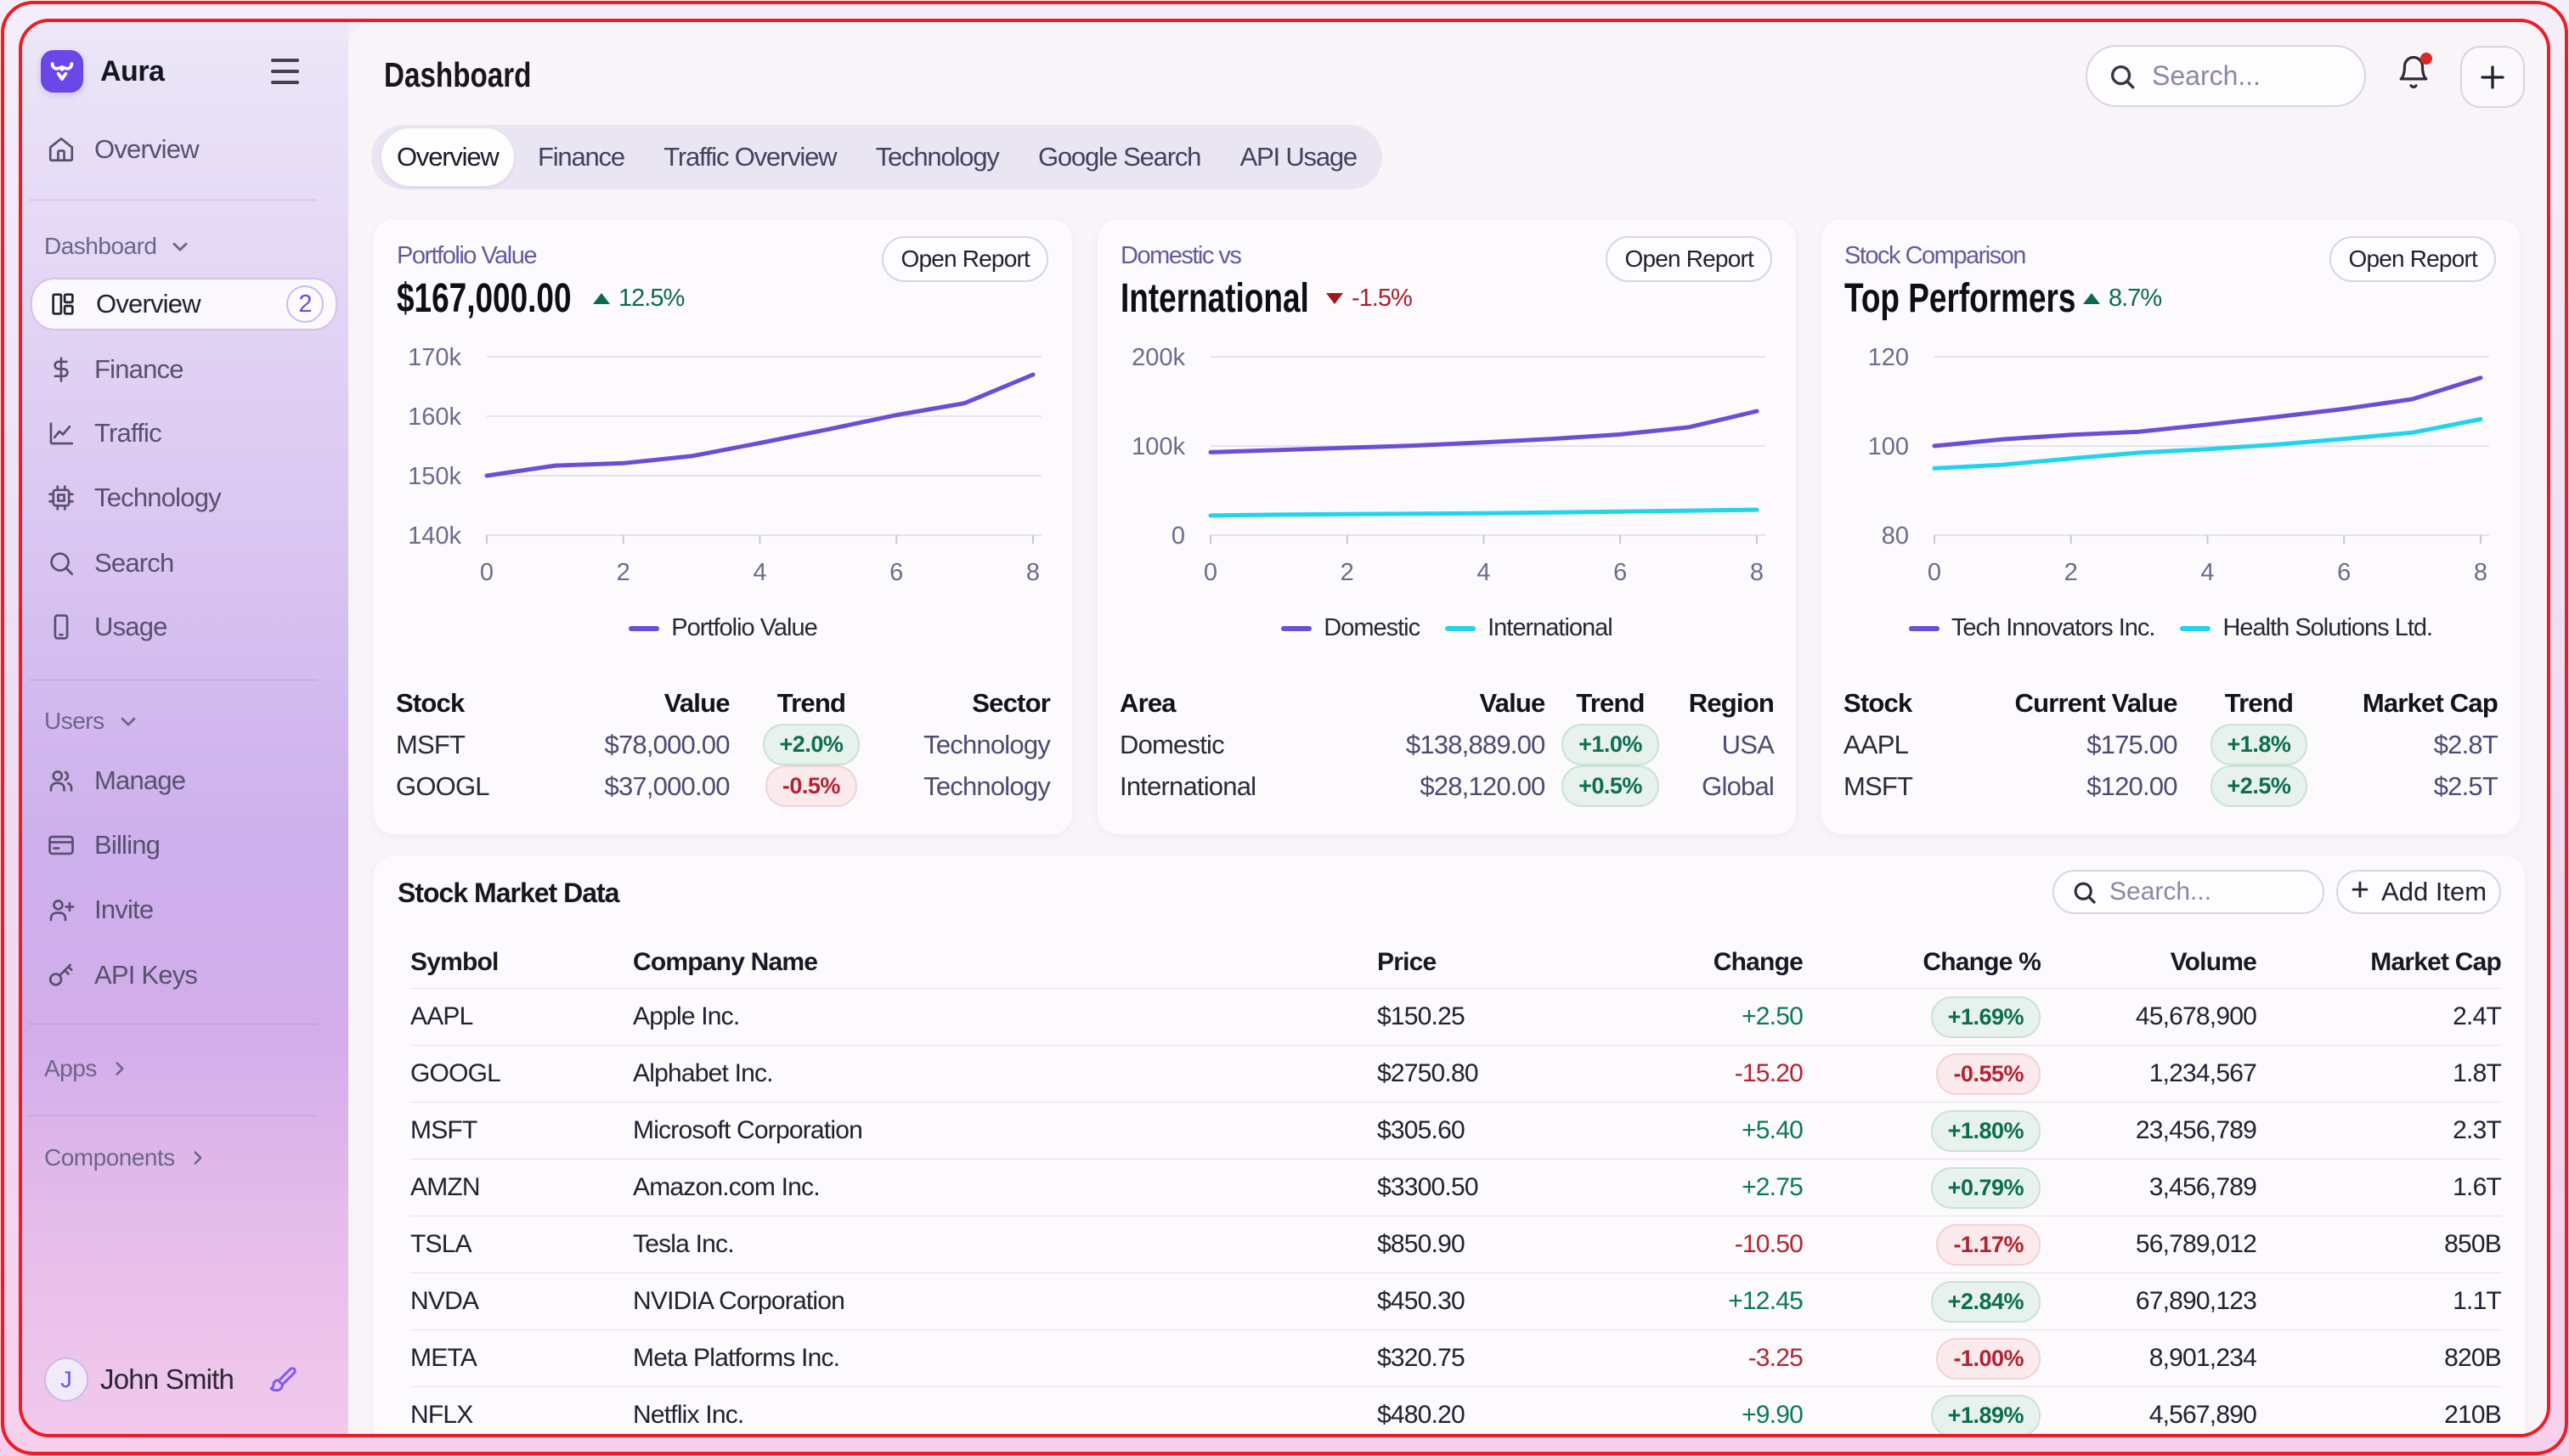  Describe the element at coordinates (435, 536) in the screenshot. I see `svg-text: 140k` at that location.